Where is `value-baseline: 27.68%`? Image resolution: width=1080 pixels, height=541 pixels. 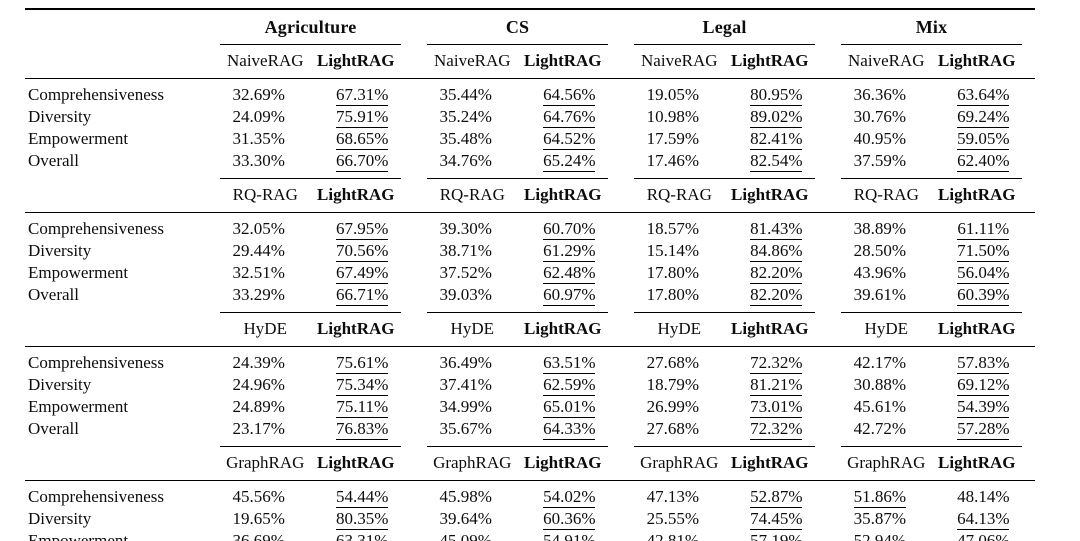
value-baseline: 27.68% is located at coordinates (672, 429).